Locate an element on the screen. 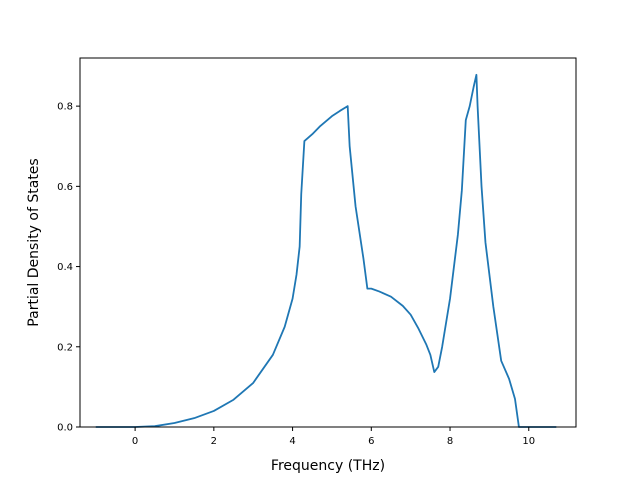 Image resolution: width=640 pixels, height=480 pixels. x-tick-label: 0 is located at coordinates (135, 441).